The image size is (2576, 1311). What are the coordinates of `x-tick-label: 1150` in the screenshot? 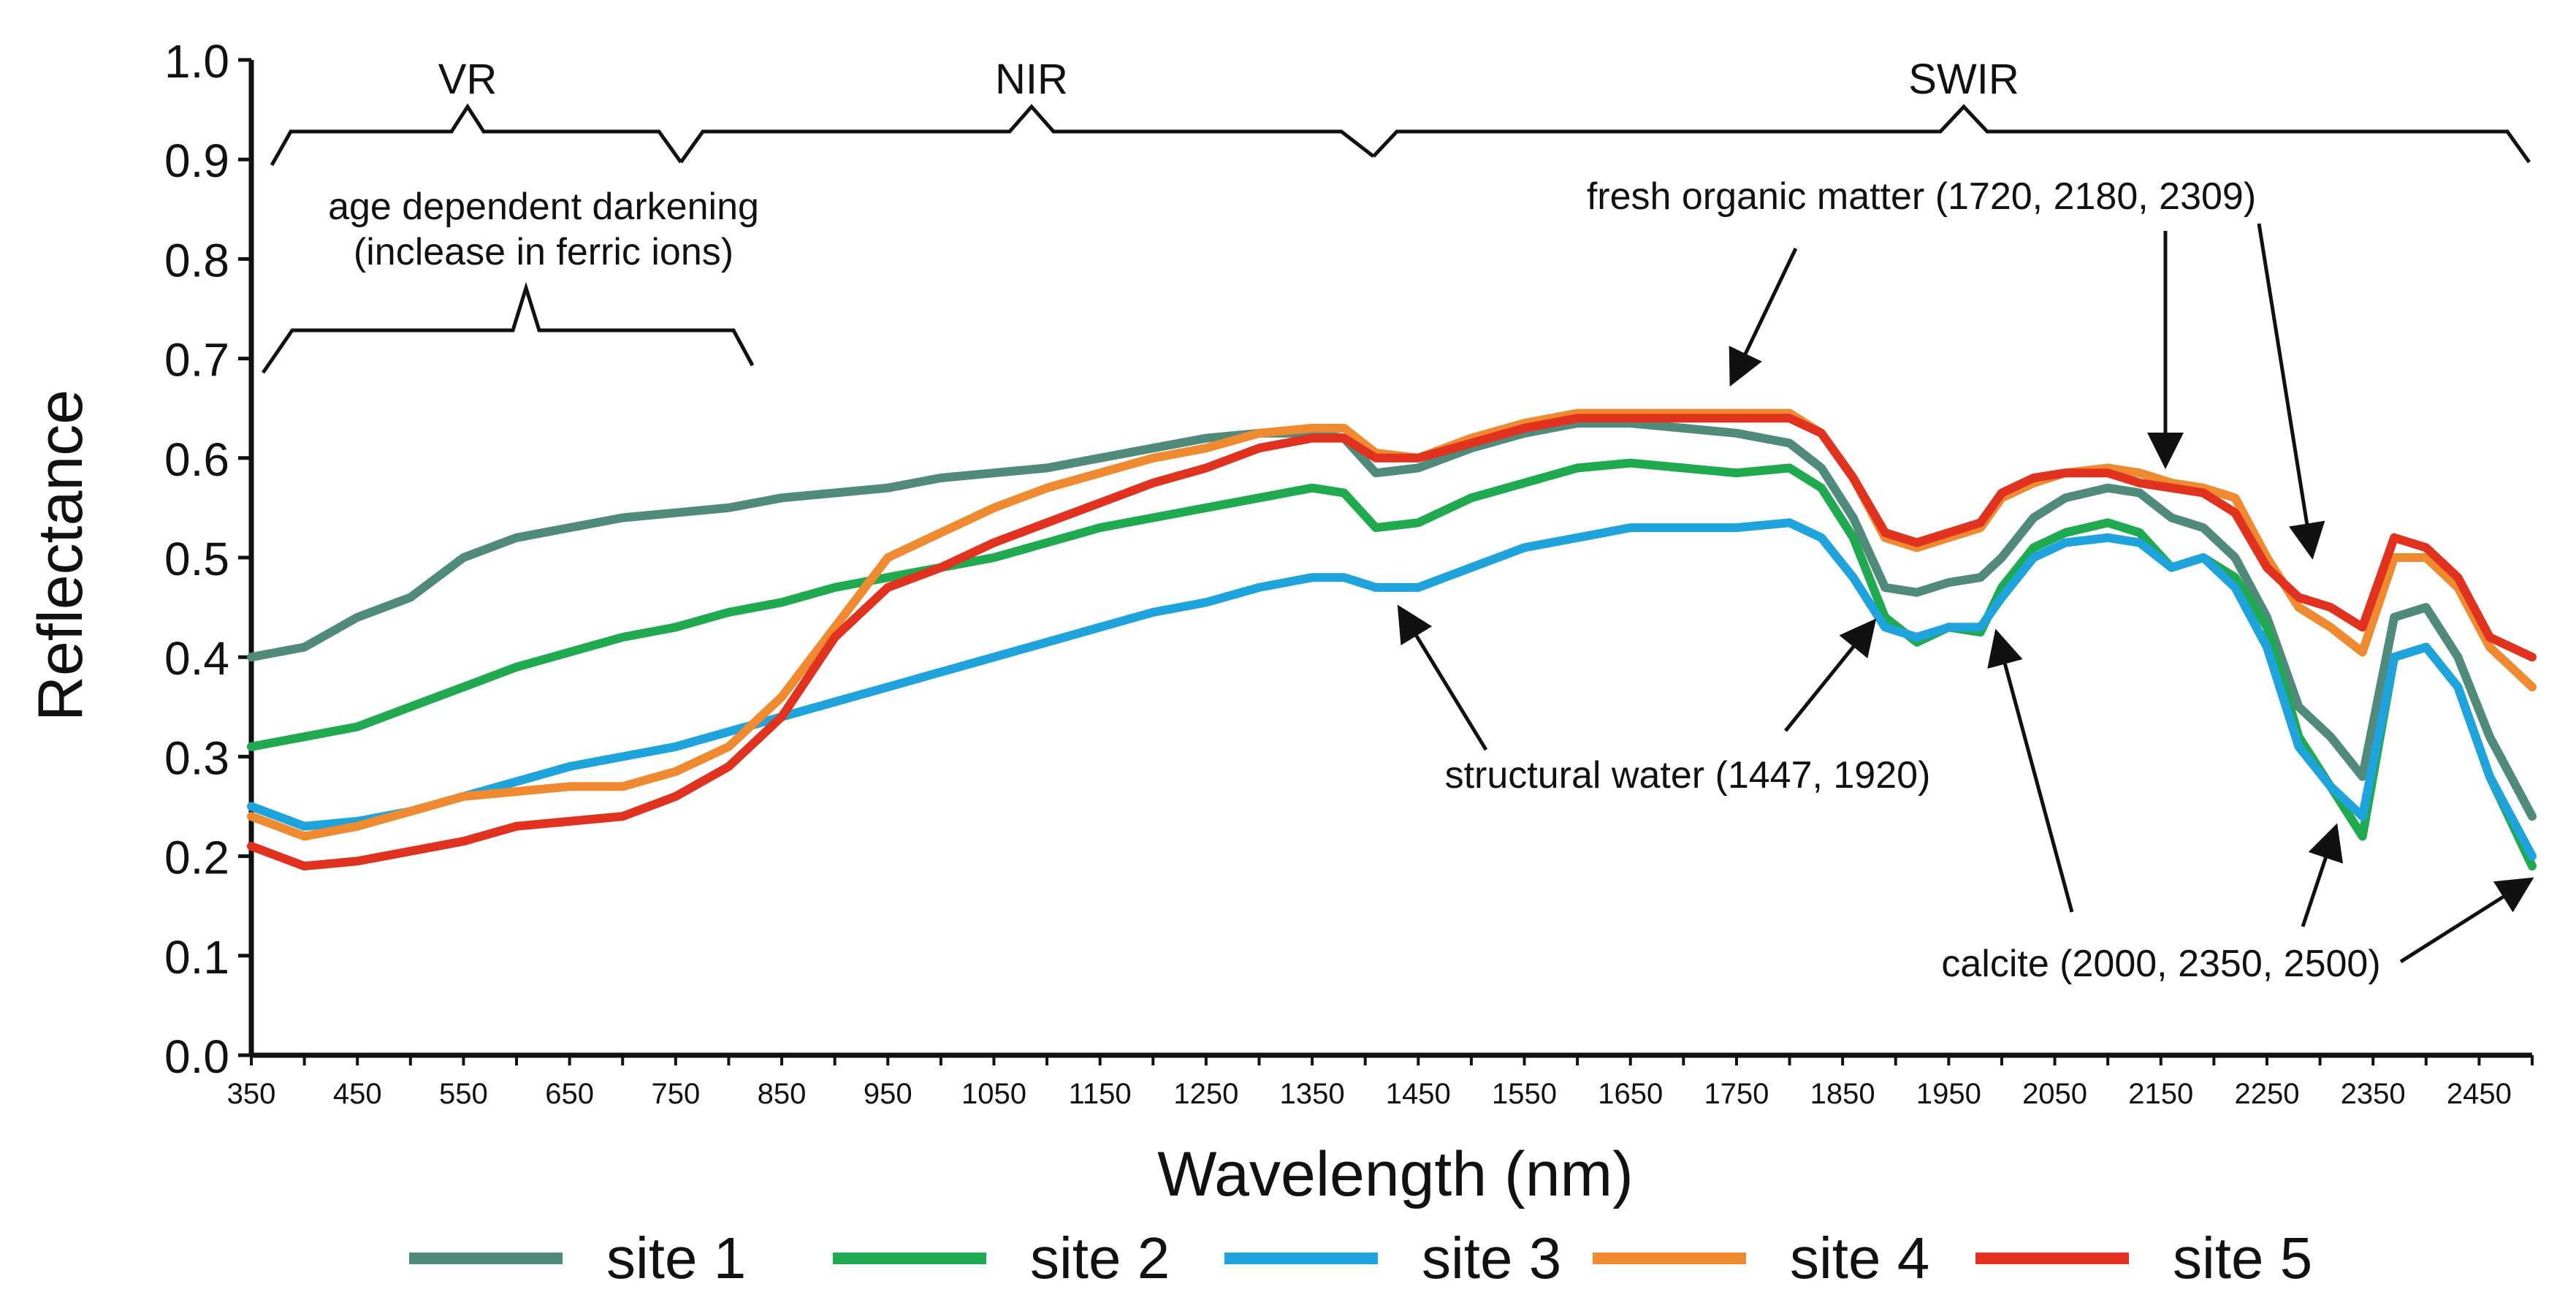 It's located at (1101, 1094).